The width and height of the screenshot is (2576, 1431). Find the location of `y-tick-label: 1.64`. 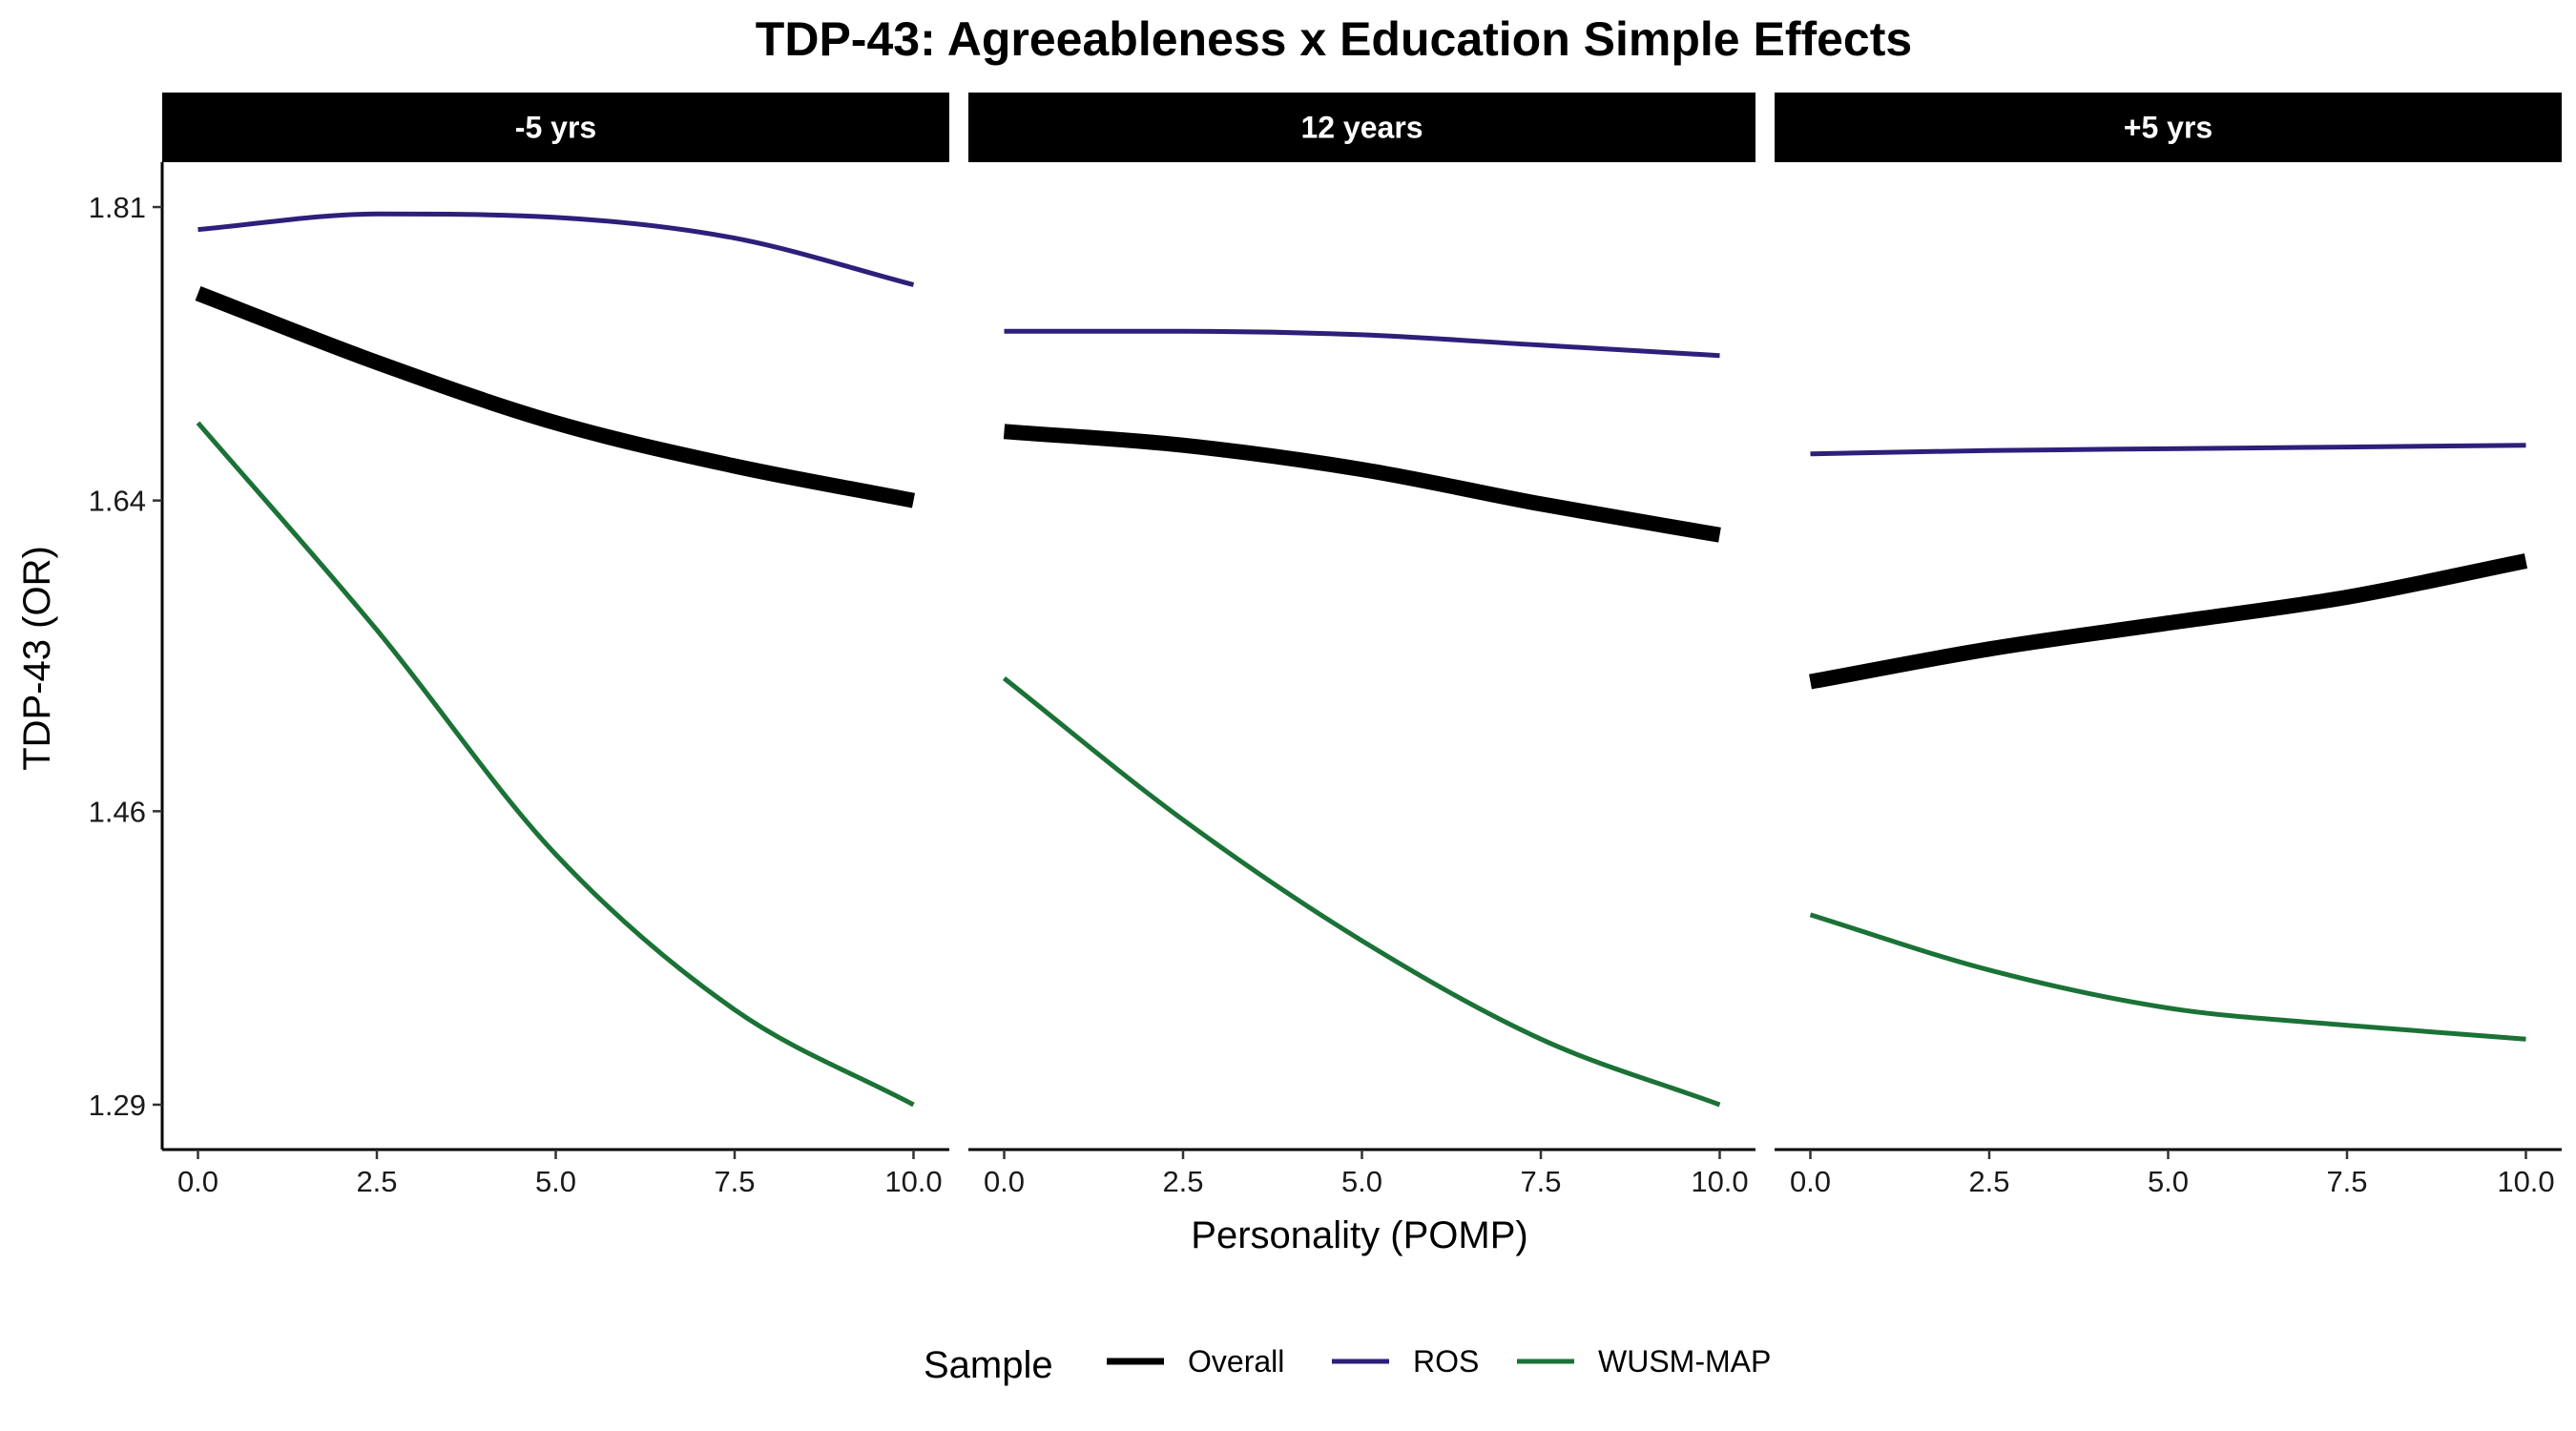

y-tick-label: 1.64 is located at coordinates (117, 502).